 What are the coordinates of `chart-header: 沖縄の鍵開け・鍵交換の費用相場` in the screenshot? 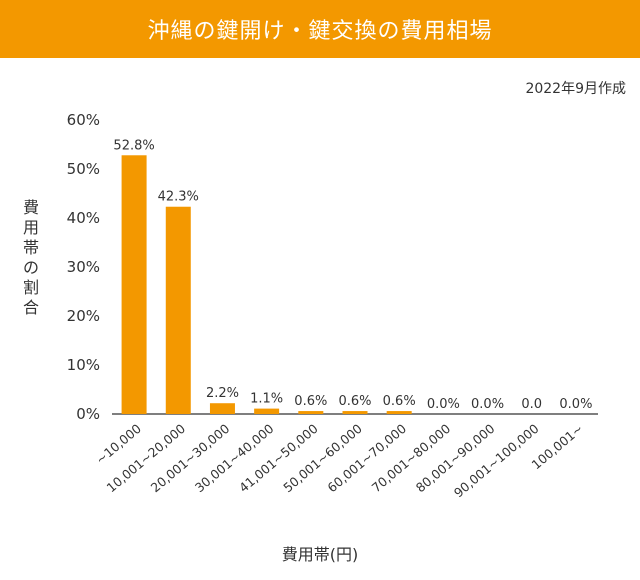 It's located at (320, 29).